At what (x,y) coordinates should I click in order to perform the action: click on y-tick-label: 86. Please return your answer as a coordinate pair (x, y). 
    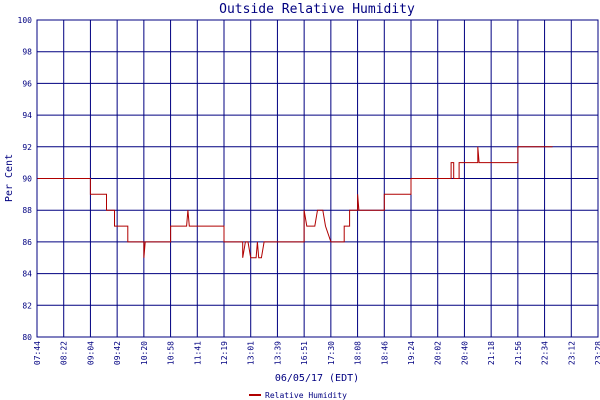
    Looking at the image, I should click on (27, 242).